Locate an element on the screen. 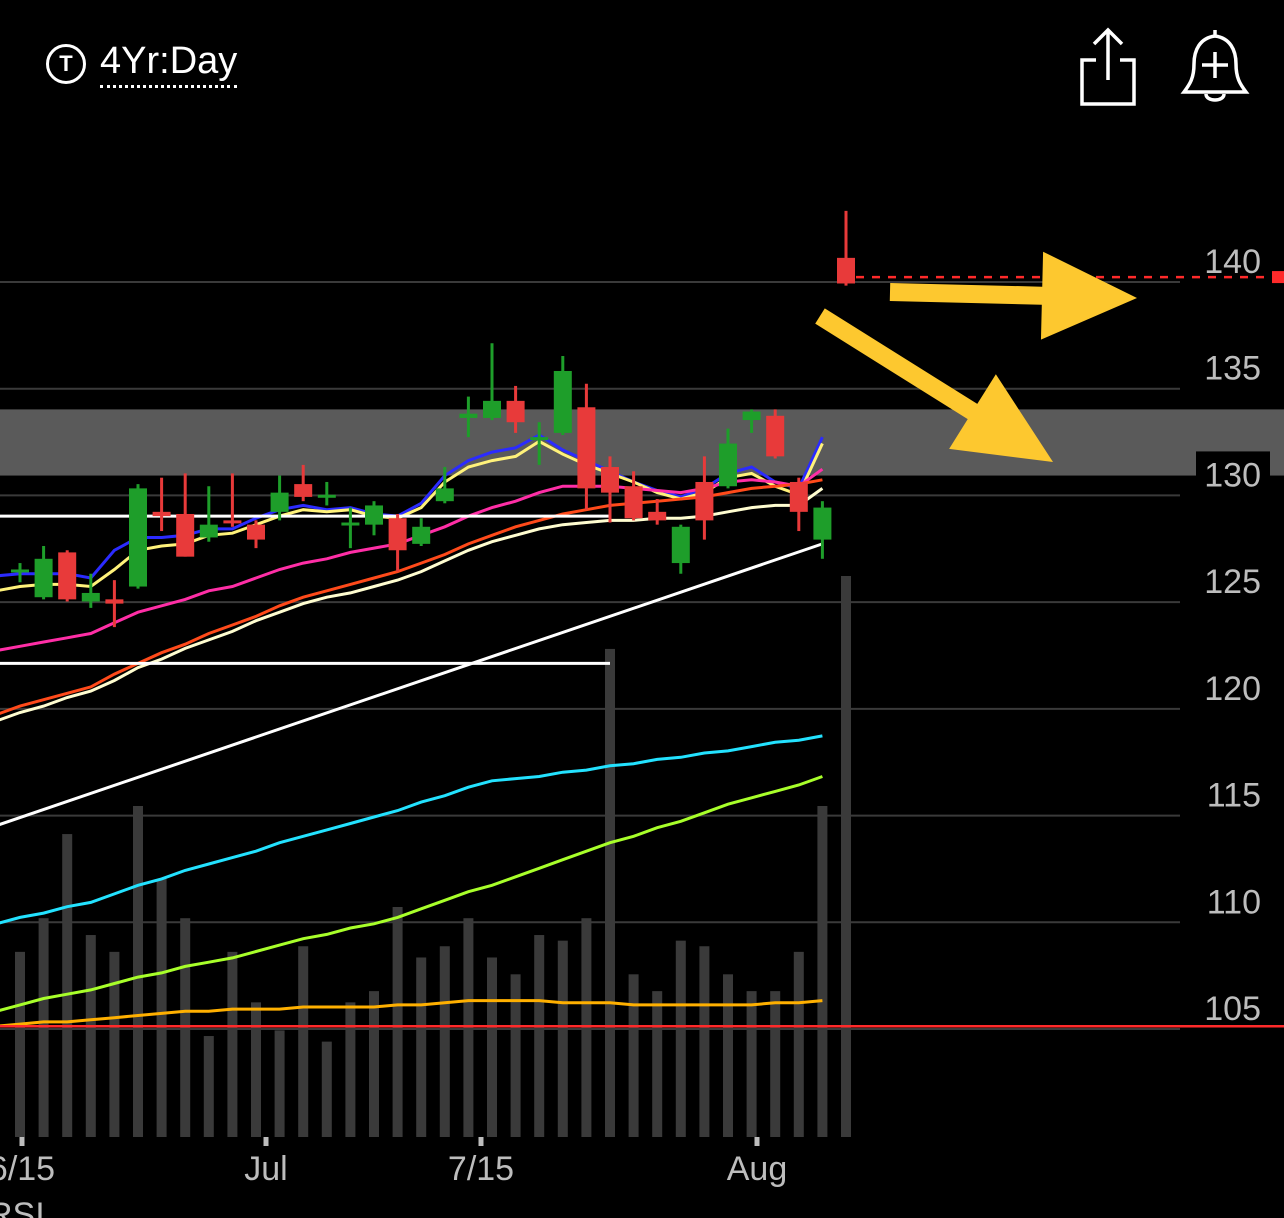  annotation-arrow-down is located at coordinates (934, 385).